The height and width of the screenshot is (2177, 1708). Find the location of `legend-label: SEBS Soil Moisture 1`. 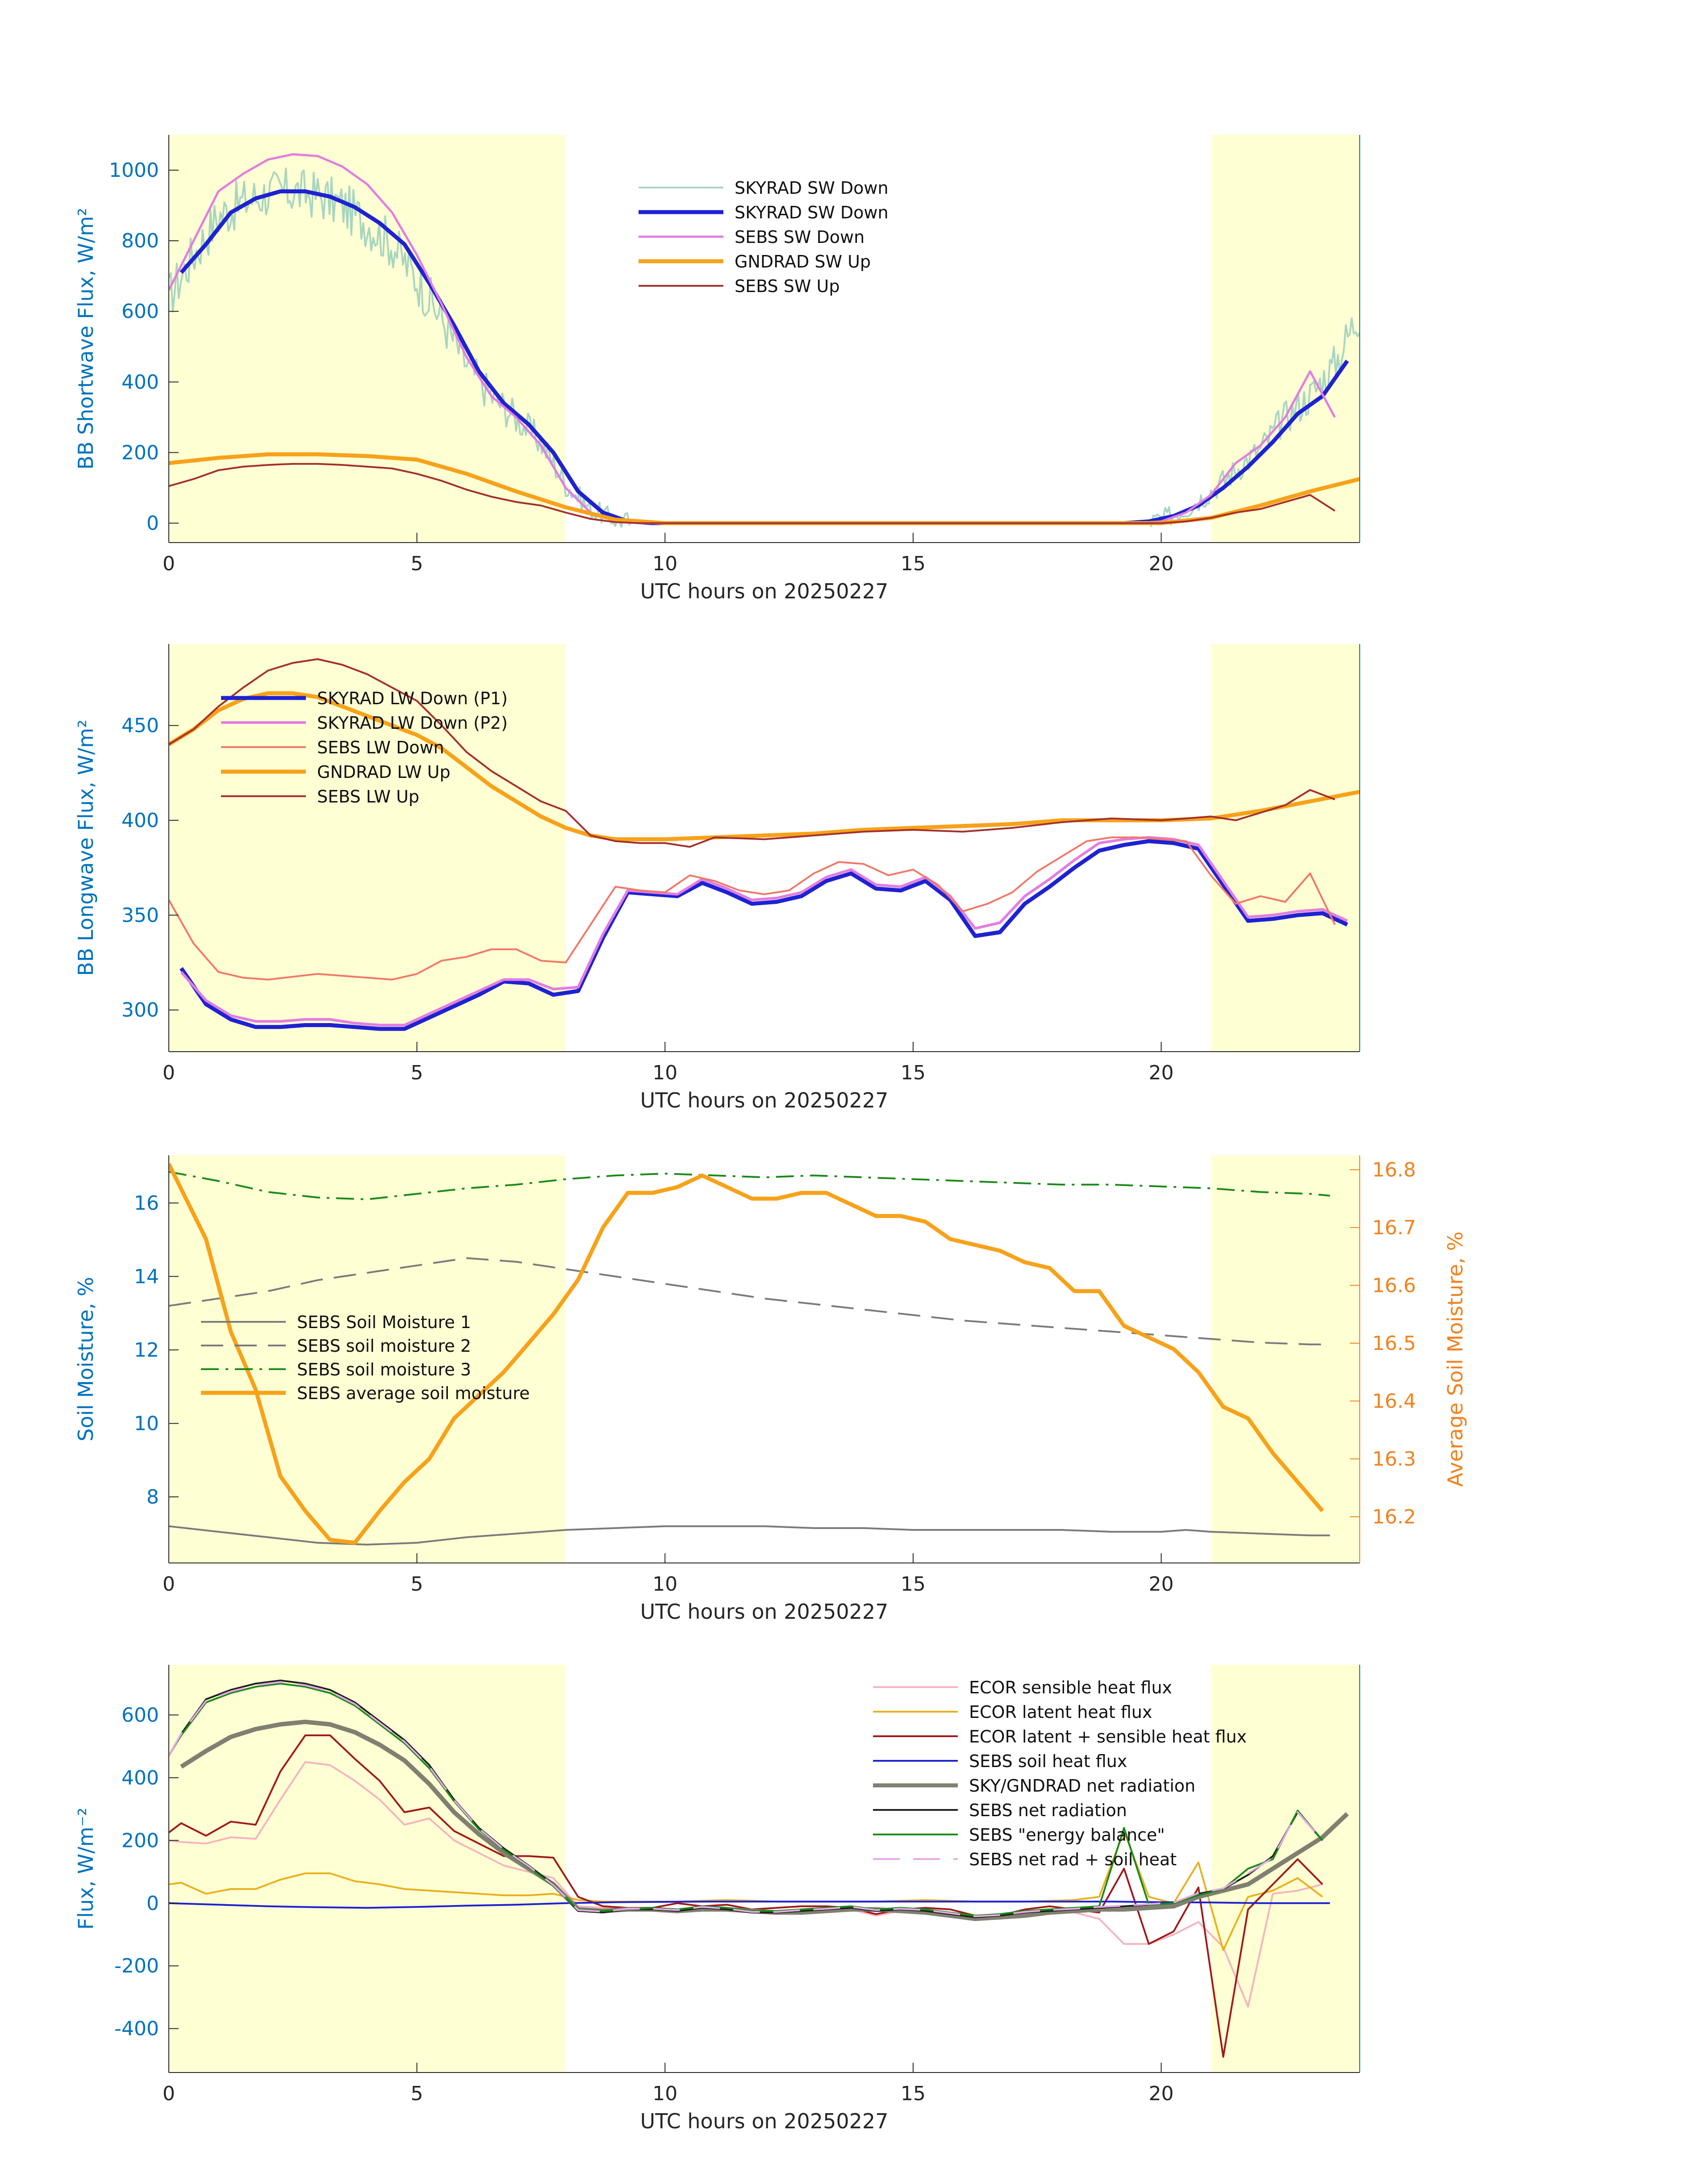

legend-label: SEBS Soil Moisture 1 is located at coordinates (384, 1322).